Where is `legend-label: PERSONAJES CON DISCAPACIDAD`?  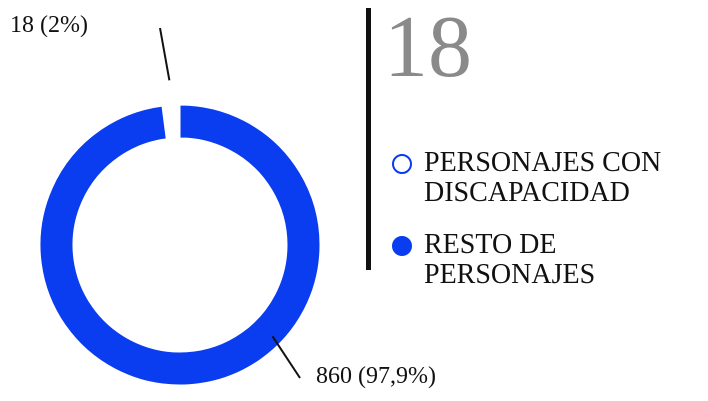 legend-label: PERSONAJES CON DISCAPACIDAD is located at coordinates (543, 177).